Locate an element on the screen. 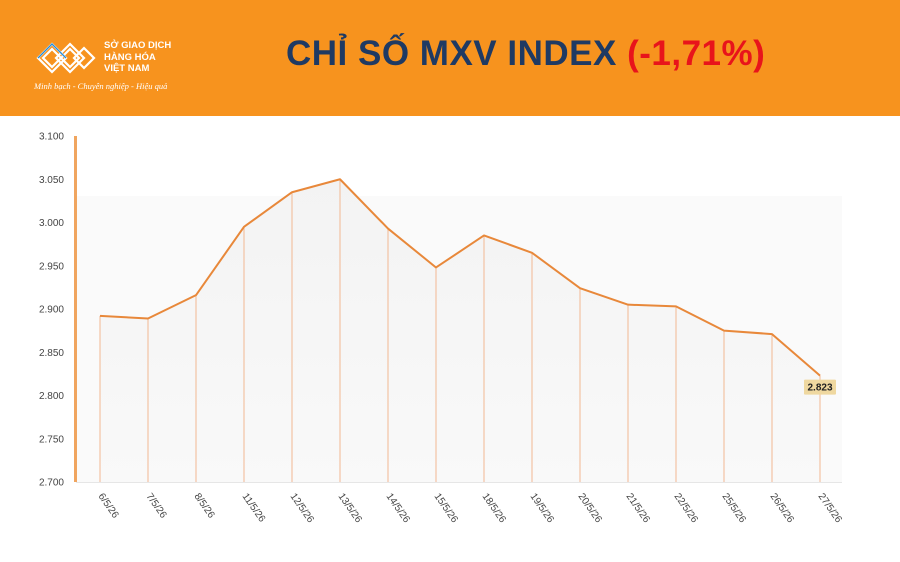 Image resolution: width=900 pixels, height=562 pixels. x-tick-label: 25/5/26 is located at coordinates (734, 508).